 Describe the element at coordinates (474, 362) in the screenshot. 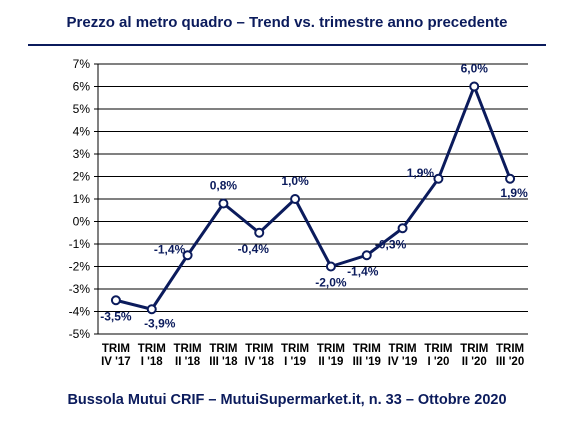

I see `x-tick-label: II '20` at that location.